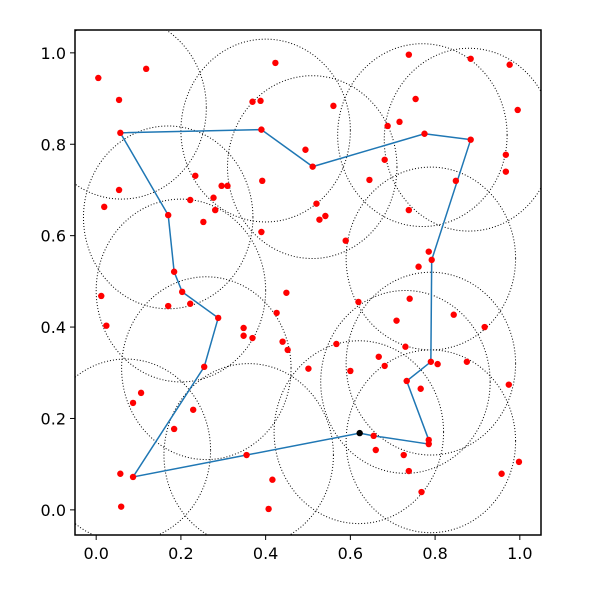 This screenshot has height=600, width=600. What do you see at coordinates (434, 553) in the screenshot?
I see `x-tick-label: 0.8` at bounding box center [434, 553].